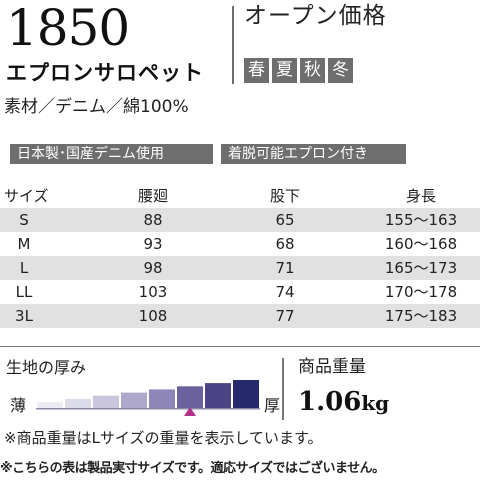  I want to click on section-divider, so click(240, 346).